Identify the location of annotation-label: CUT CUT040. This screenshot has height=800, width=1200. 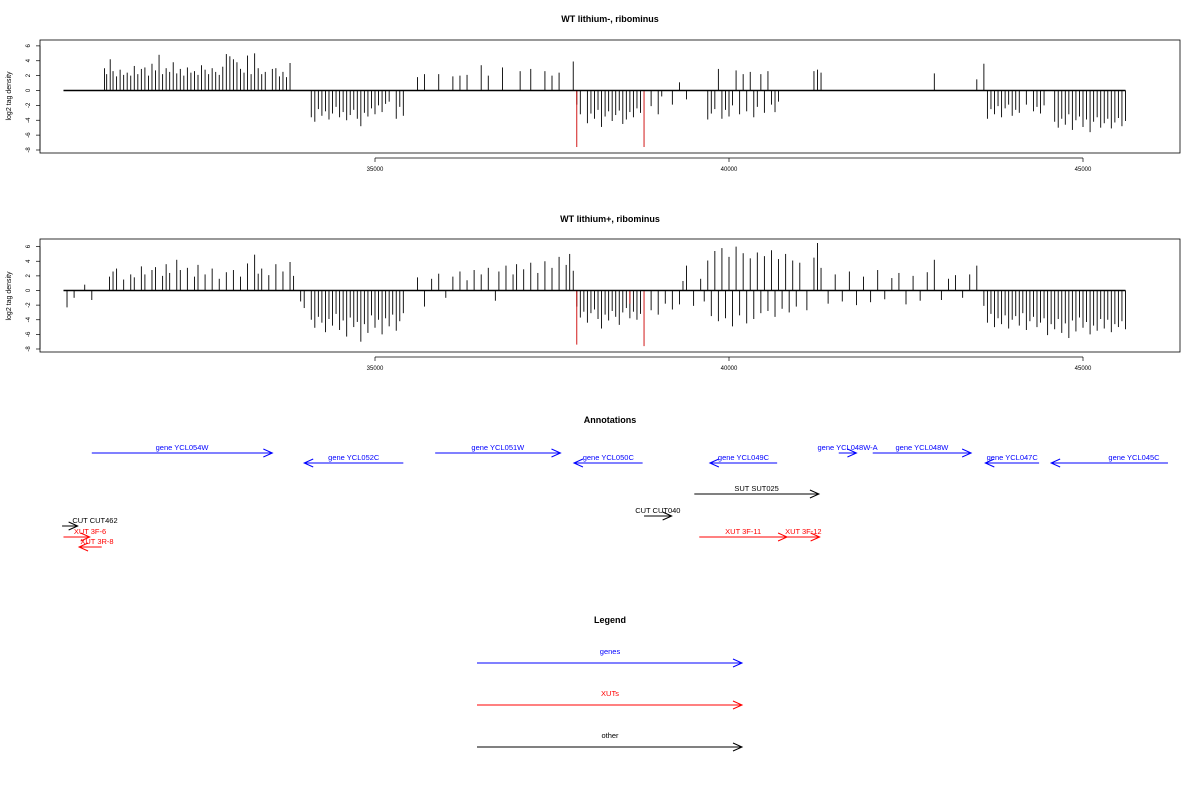
(657, 510).